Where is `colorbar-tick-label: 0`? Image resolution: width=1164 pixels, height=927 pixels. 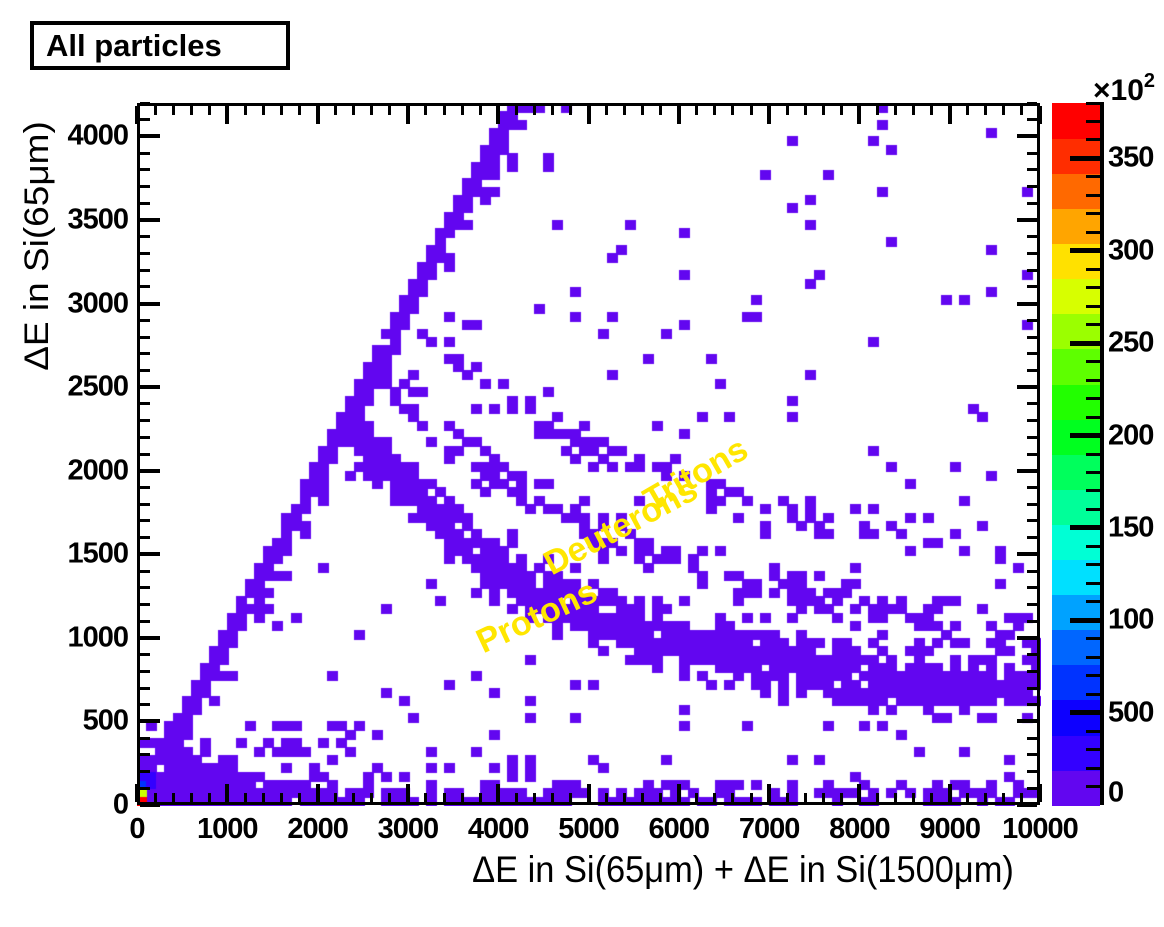
colorbar-tick-label: 0 is located at coordinates (1116, 792).